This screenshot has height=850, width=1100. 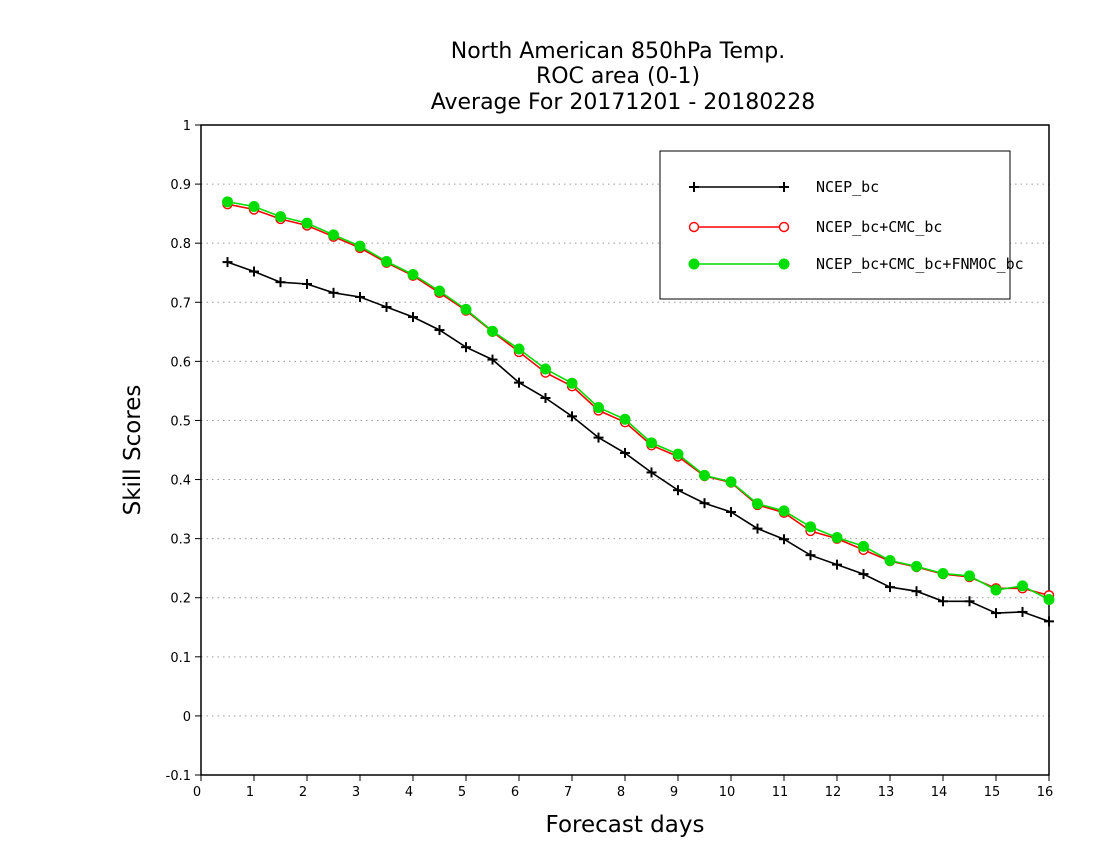 I want to click on legend-box, so click(x=835, y=225).